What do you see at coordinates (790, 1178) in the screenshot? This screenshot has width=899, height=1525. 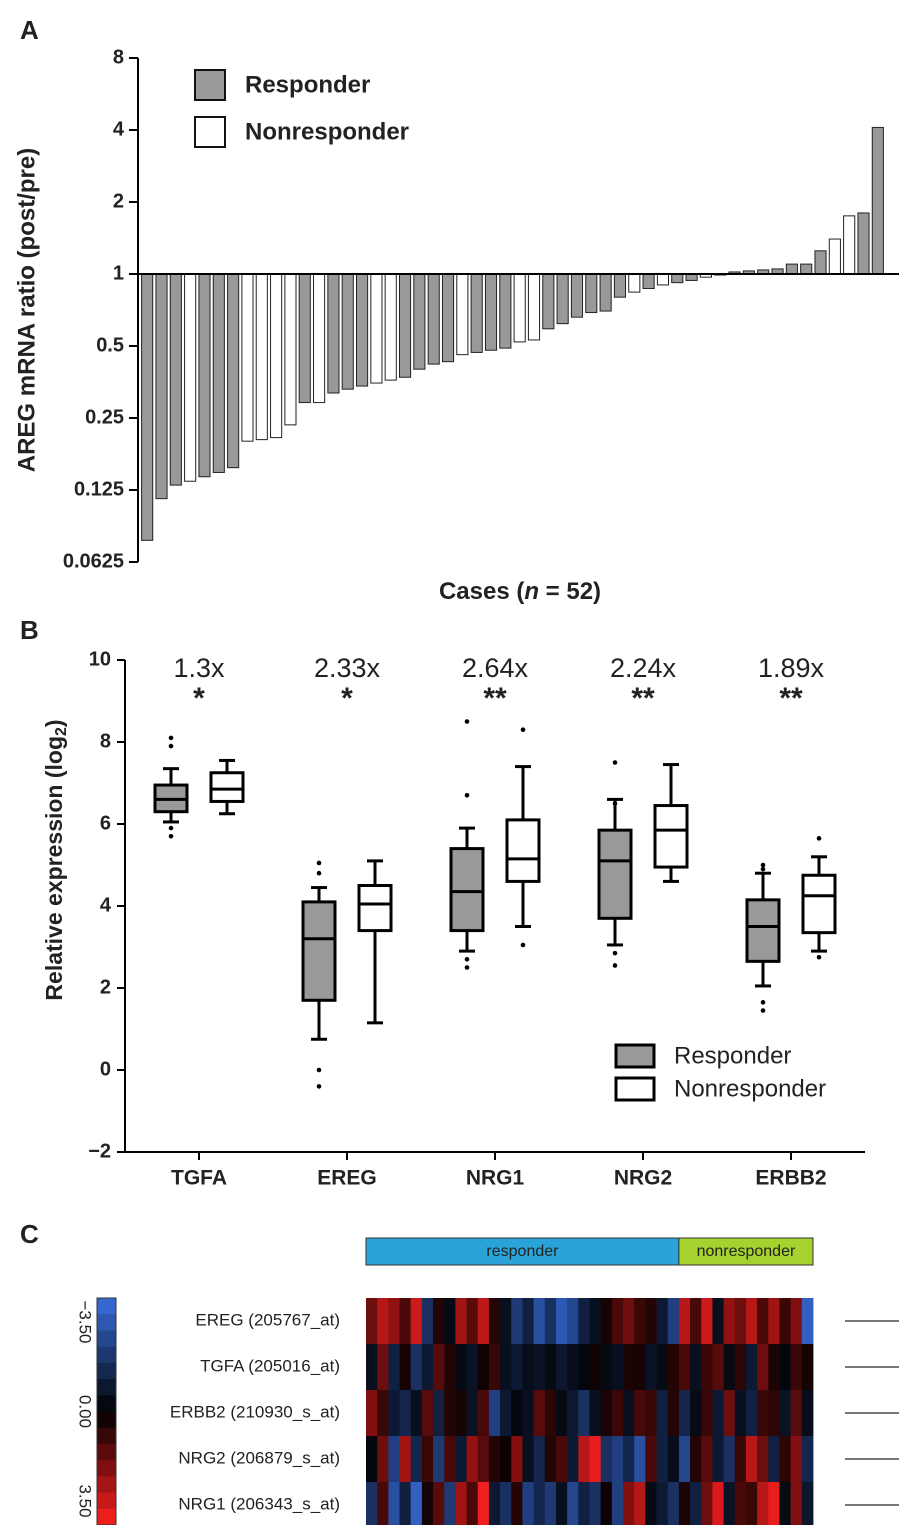 I see `x-tick-label: ERBB2` at bounding box center [790, 1178].